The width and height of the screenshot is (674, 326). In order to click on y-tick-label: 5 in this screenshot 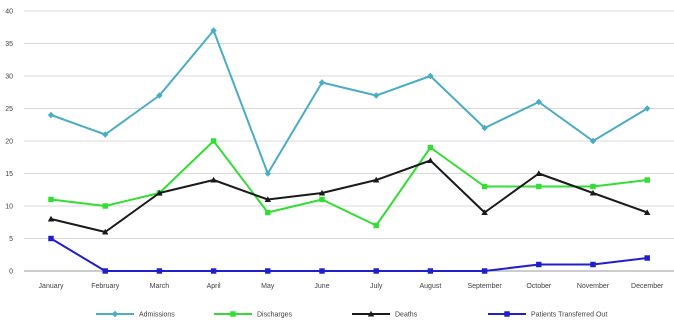, I will do `click(11, 239)`.